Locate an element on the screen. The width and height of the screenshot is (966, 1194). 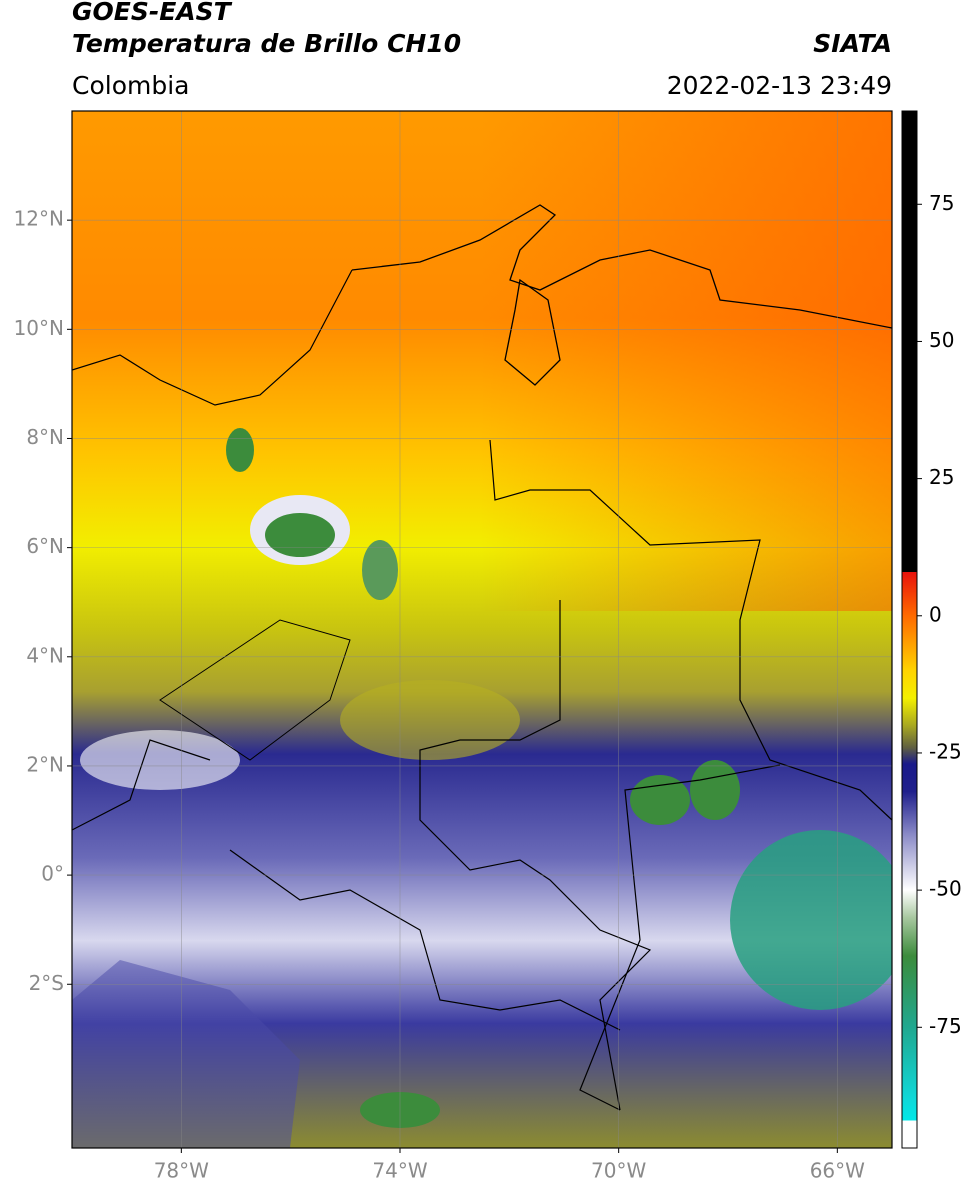
y-tick-label: 10°N is located at coordinates (39, 328).